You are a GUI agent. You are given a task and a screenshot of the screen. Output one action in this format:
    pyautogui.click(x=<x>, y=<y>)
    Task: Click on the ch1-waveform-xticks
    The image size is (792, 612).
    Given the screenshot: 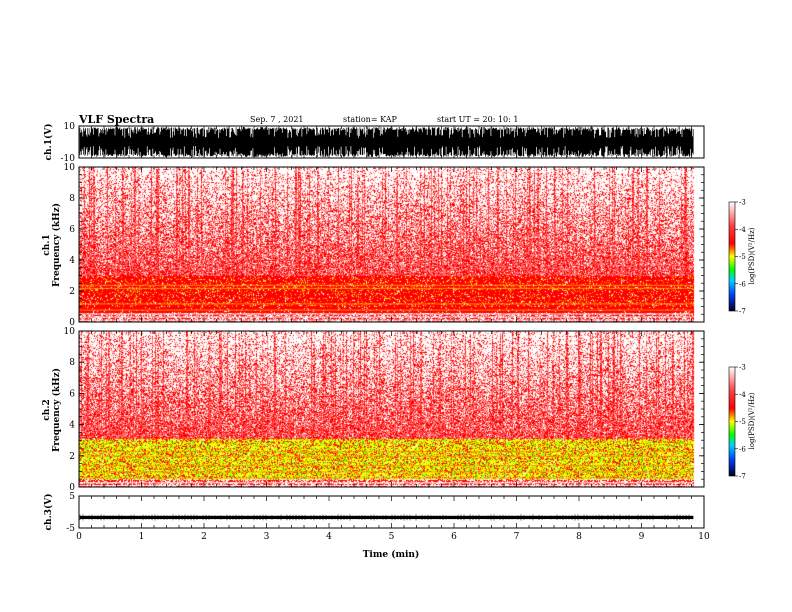 What is the action you would take?
    pyautogui.click(x=391, y=142)
    